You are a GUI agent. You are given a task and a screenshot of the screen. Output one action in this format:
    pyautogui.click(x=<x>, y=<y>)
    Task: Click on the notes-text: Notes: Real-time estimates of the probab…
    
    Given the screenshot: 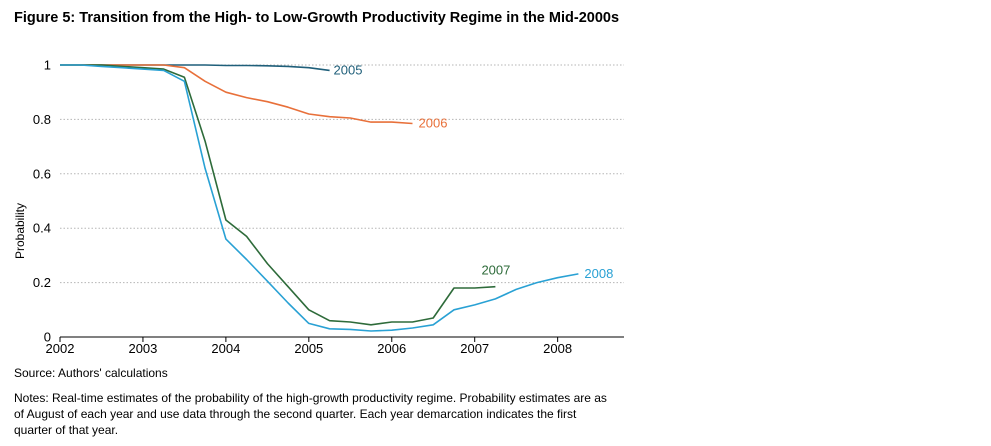 What is the action you would take?
    pyautogui.click(x=310, y=414)
    